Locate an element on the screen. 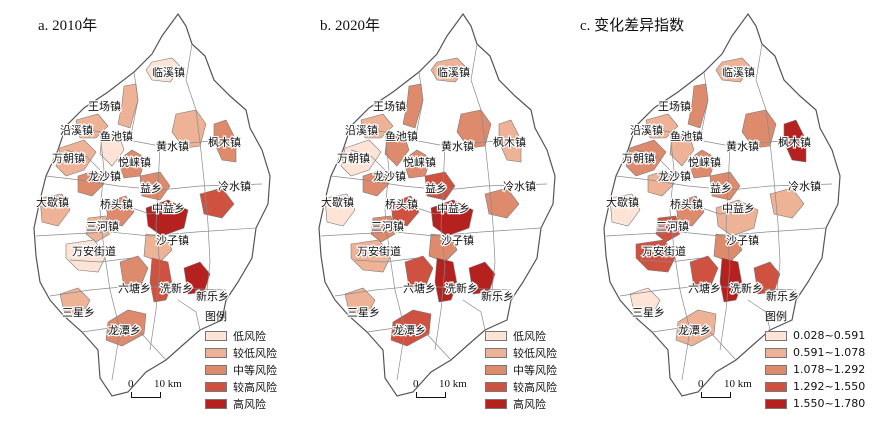 The image size is (892, 423). town-label: 新乐乡 is located at coordinates (782, 296).